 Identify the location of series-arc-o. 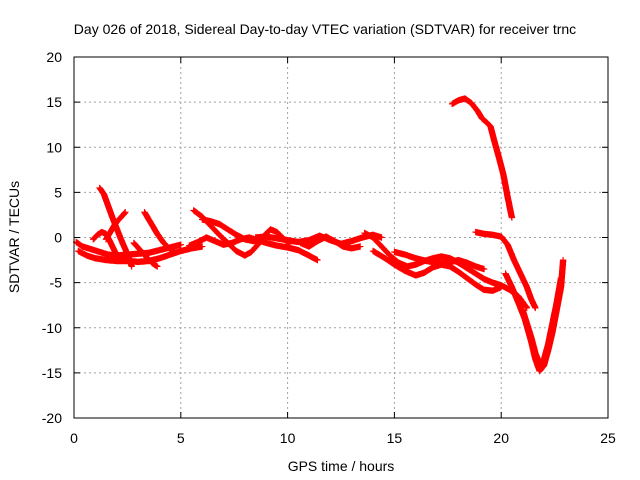
(439, 260).